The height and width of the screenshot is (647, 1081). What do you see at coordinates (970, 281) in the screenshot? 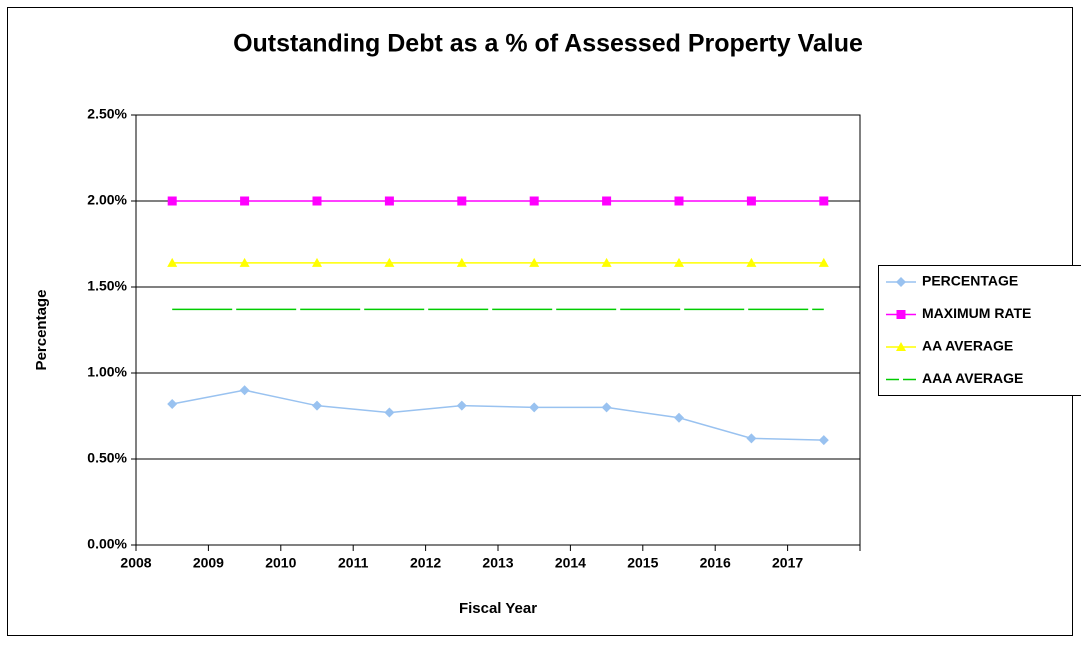
I see `legend-label: PERCENTAGE` at bounding box center [970, 281].